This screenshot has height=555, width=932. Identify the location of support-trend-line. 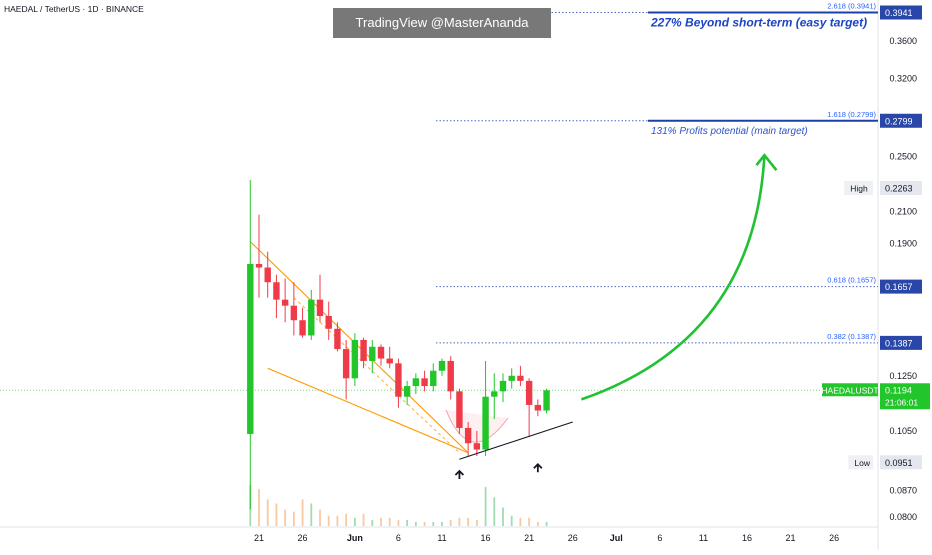
(516, 440).